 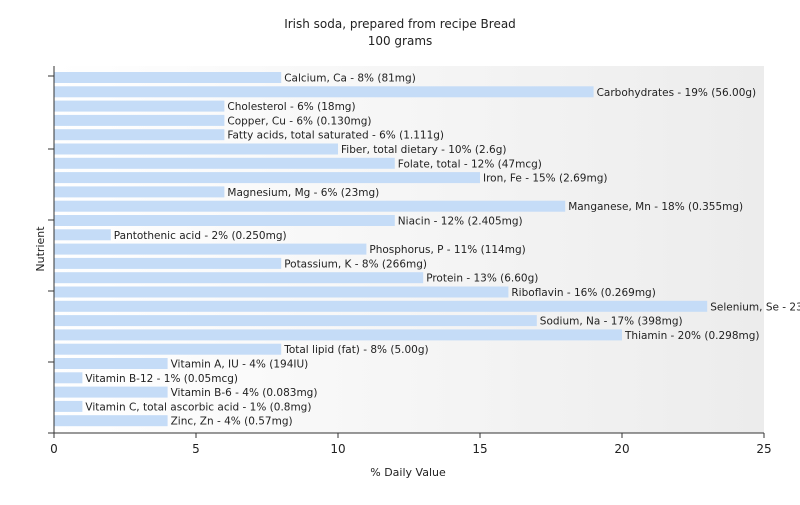 What do you see at coordinates (355, 264) in the screenshot?
I see `bar-label: Potassium, K - 8% (266mg)` at bounding box center [355, 264].